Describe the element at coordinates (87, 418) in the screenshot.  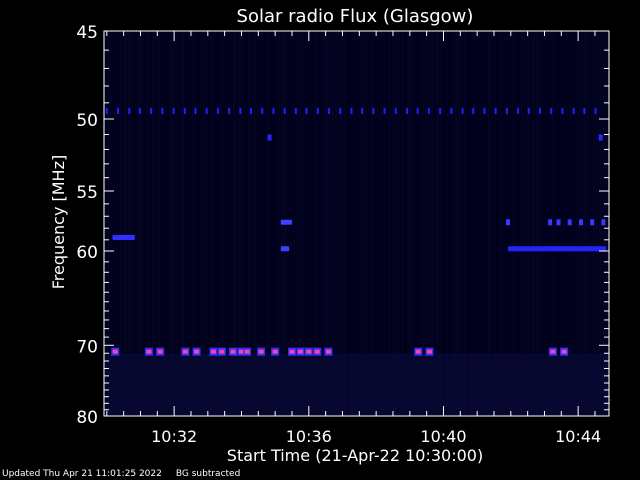
I see `y-tick-label: 80` at that location.